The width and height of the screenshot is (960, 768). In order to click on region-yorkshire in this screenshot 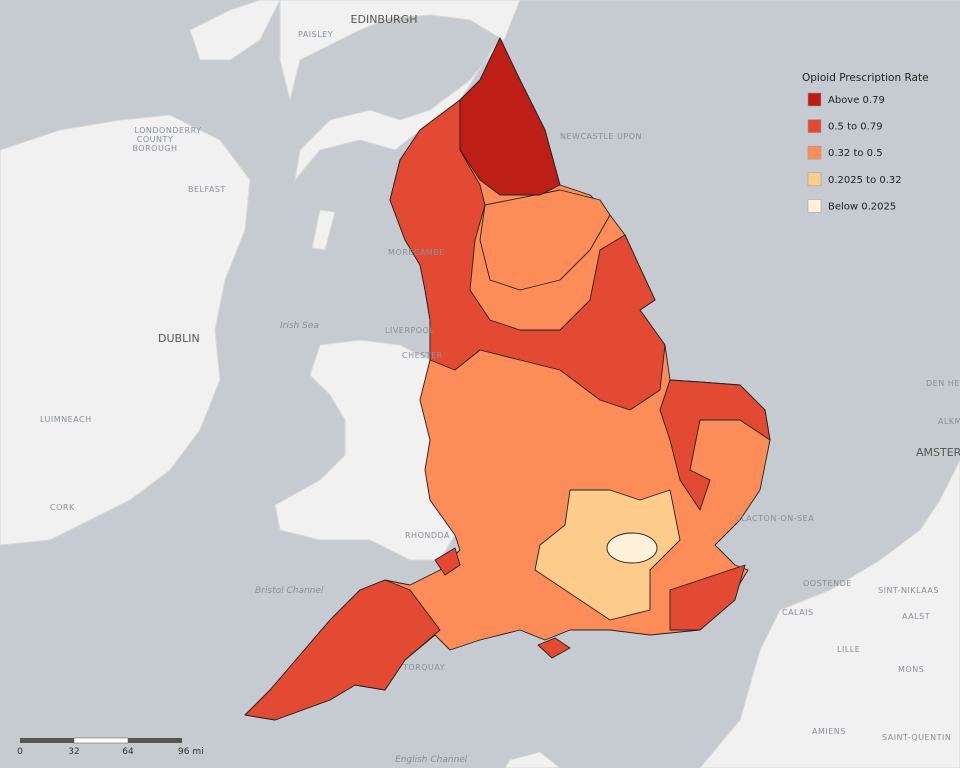, I will do `click(545, 240)`.